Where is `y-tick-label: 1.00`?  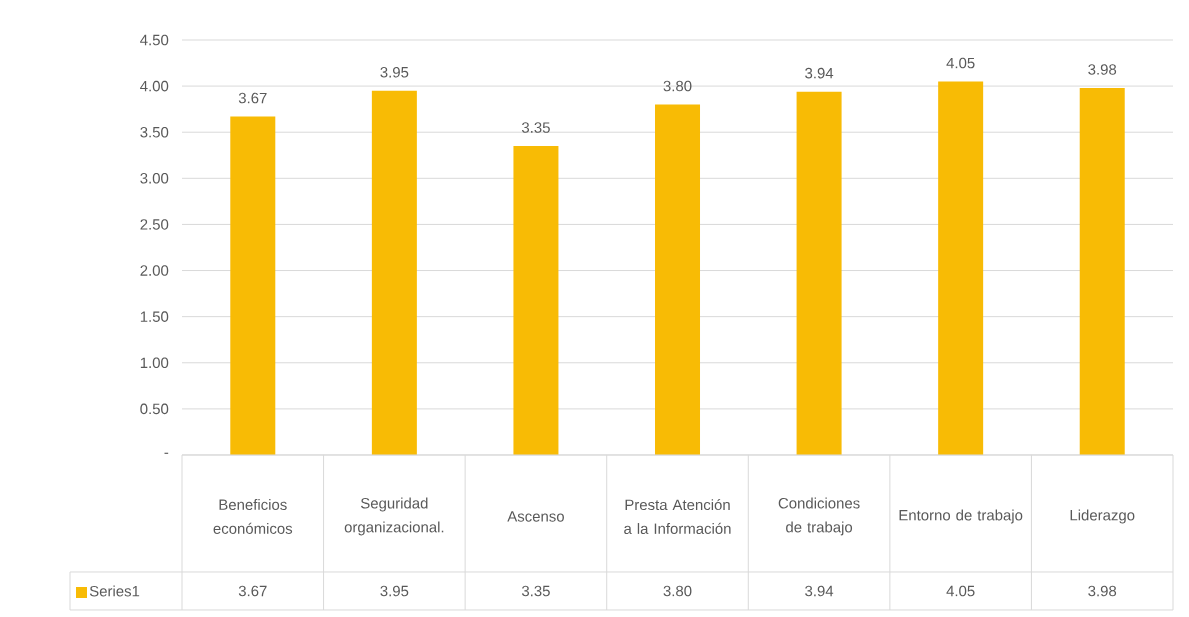 y-tick-label: 1.00 is located at coordinates (154, 363).